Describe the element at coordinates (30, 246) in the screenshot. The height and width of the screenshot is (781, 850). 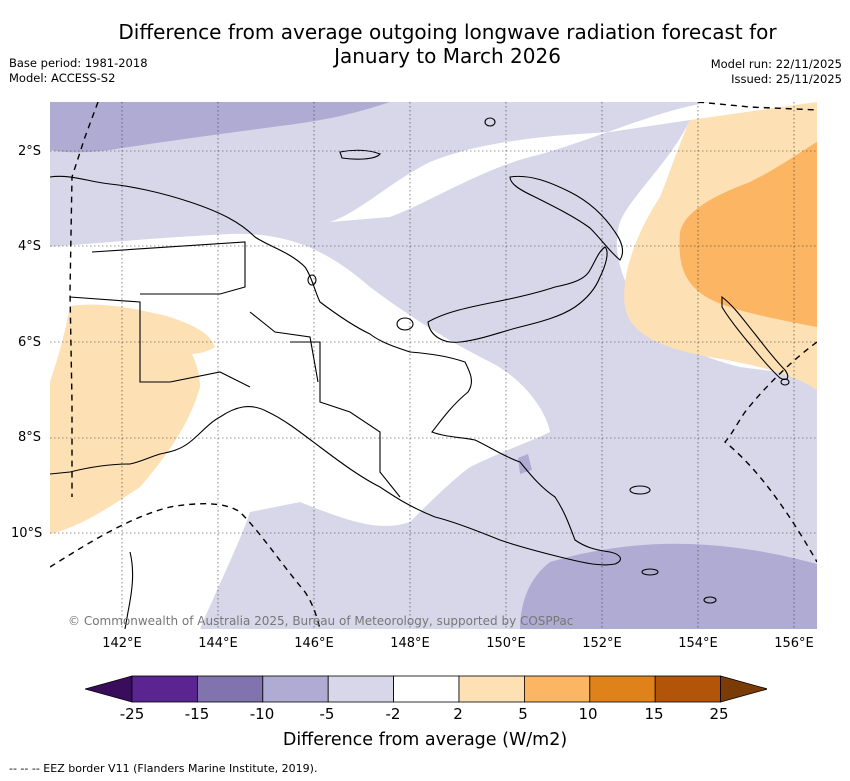
I see `lat-label: 4°S` at that location.